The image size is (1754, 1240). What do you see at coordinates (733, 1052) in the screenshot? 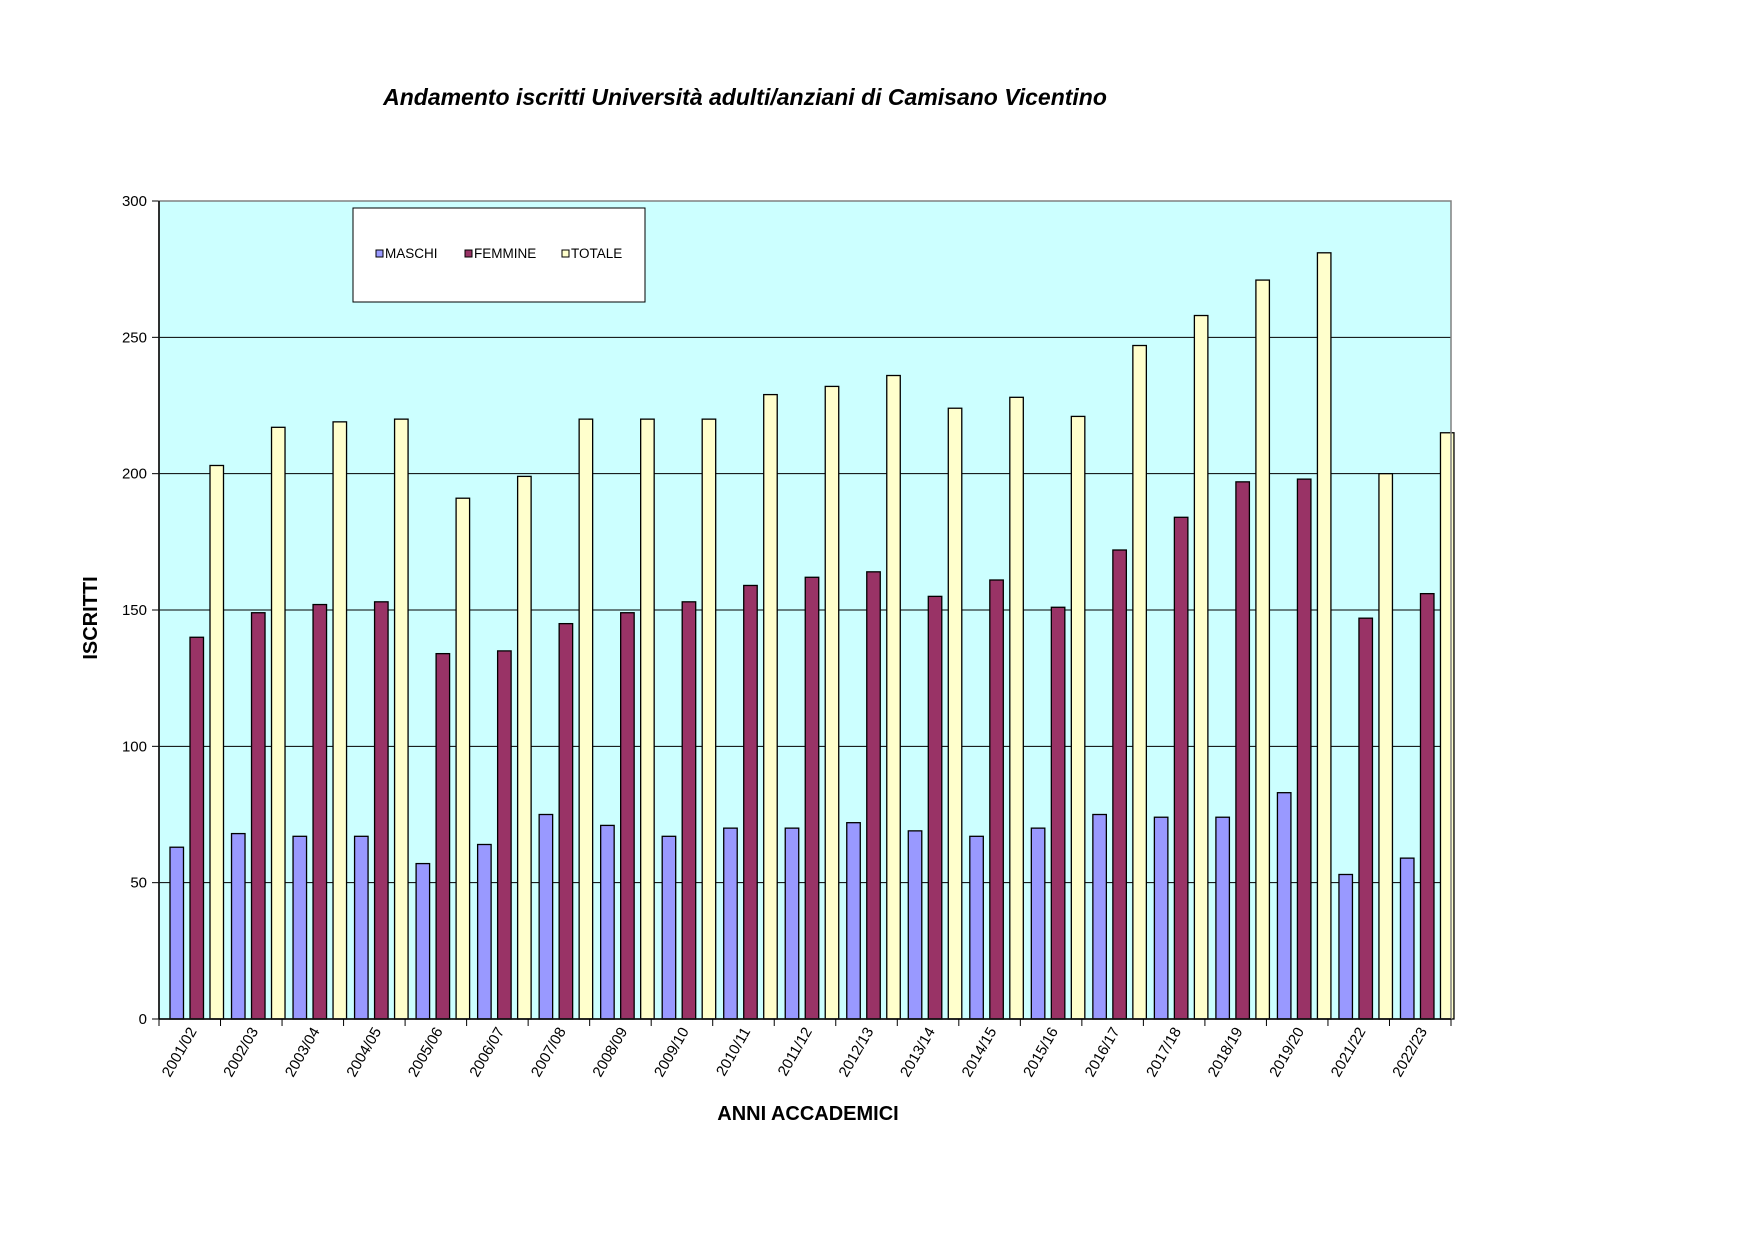
I see `x-tick-label: 2010/11` at bounding box center [733, 1052].